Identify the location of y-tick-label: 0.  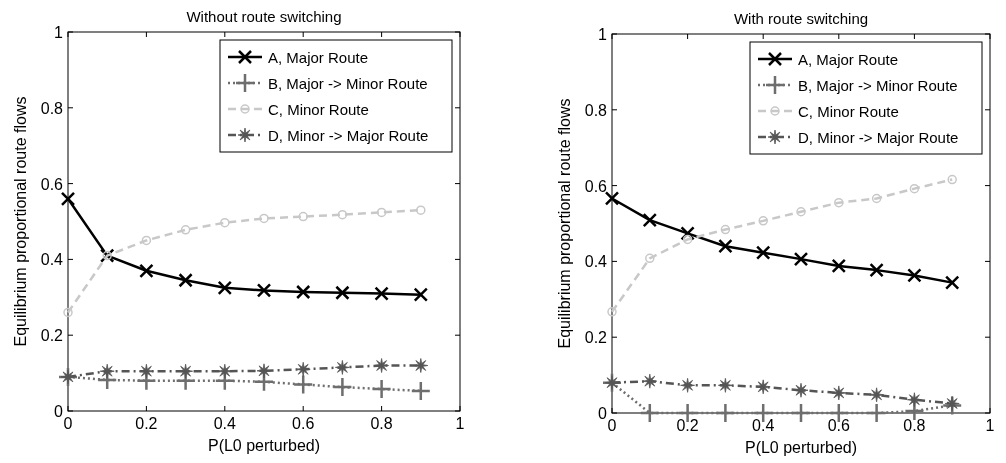
(59, 411).